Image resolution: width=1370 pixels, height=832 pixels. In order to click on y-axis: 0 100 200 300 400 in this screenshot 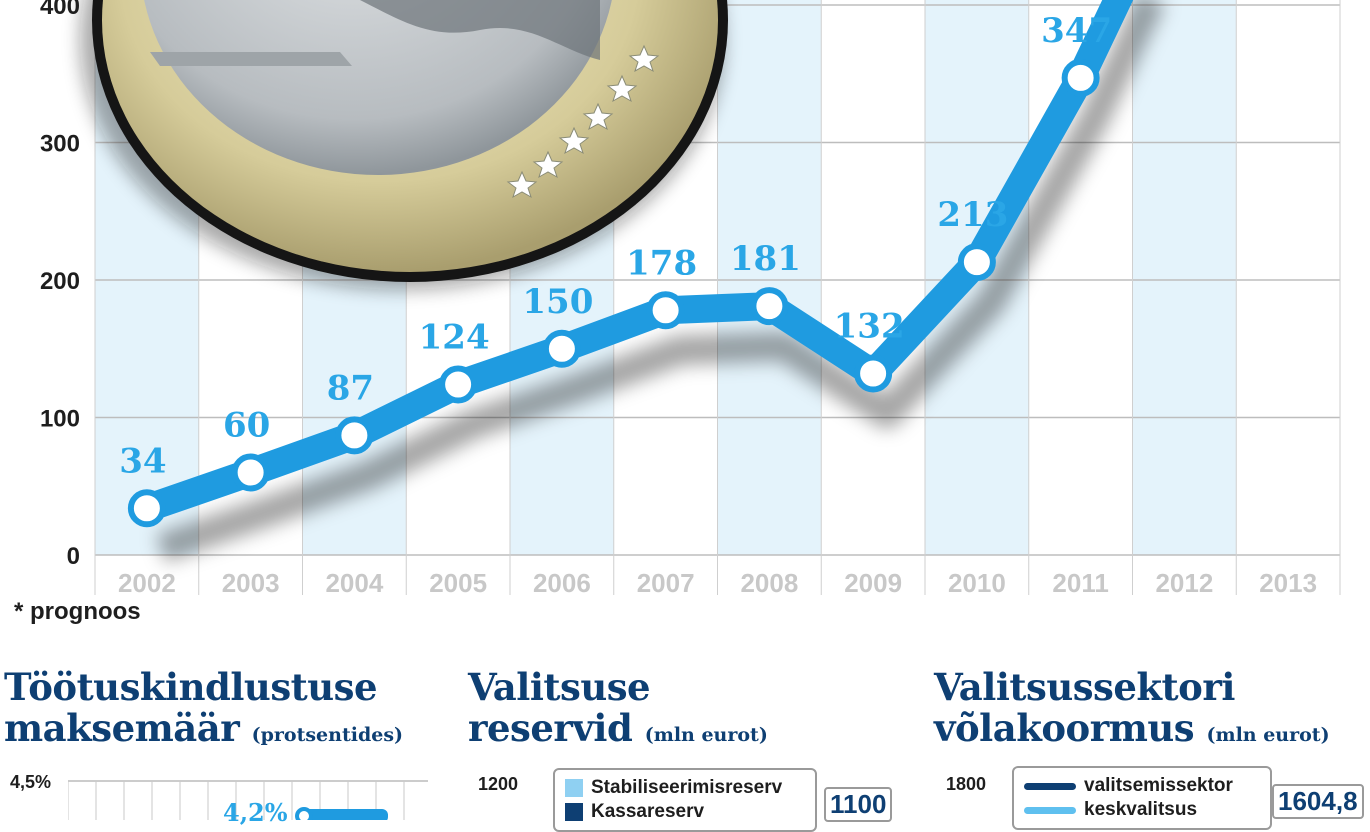, I will do `click(60, 285)`.